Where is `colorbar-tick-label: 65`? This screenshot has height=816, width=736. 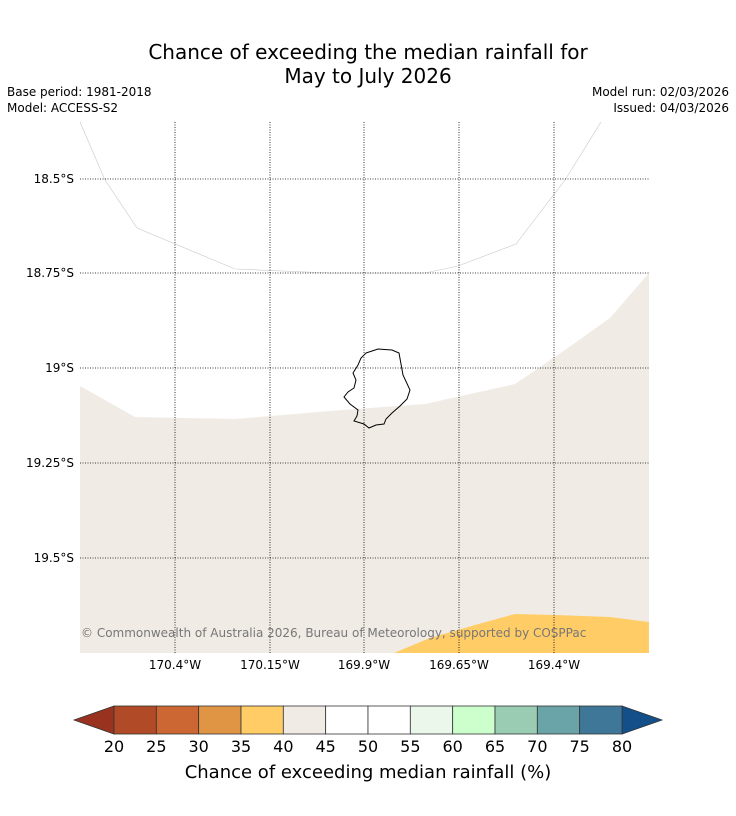 colorbar-tick-label: 65 is located at coordinates (495, 746).